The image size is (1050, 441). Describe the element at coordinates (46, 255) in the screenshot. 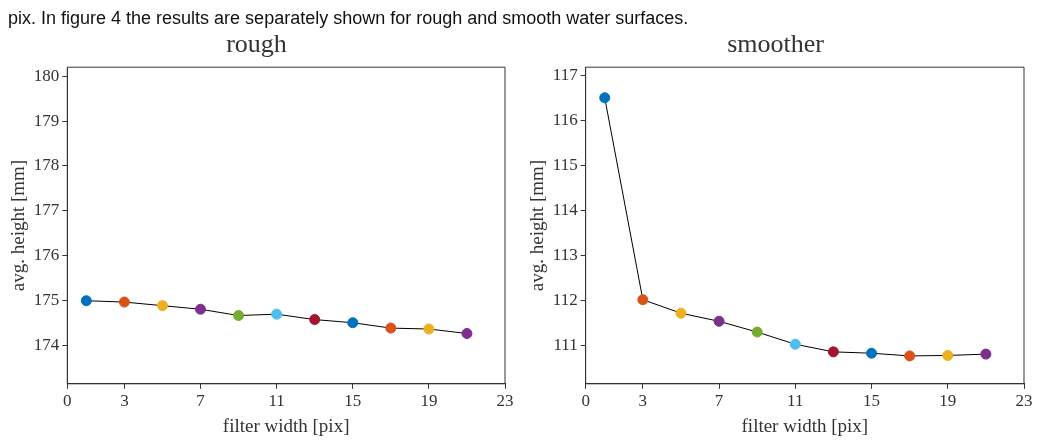

I see `y-tick-label: 176` at that location.